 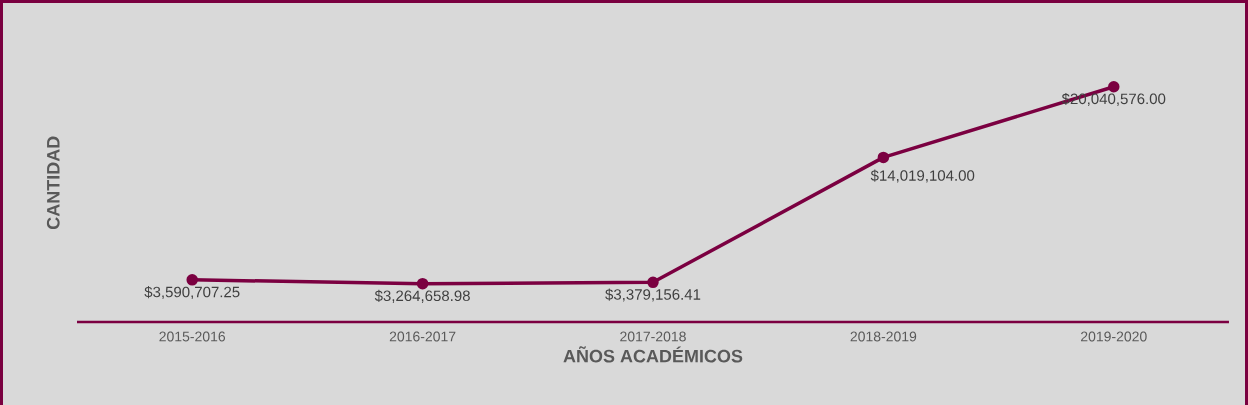 I want to click on x-tick-label: 2018-2019, so click(x=883, y=336).